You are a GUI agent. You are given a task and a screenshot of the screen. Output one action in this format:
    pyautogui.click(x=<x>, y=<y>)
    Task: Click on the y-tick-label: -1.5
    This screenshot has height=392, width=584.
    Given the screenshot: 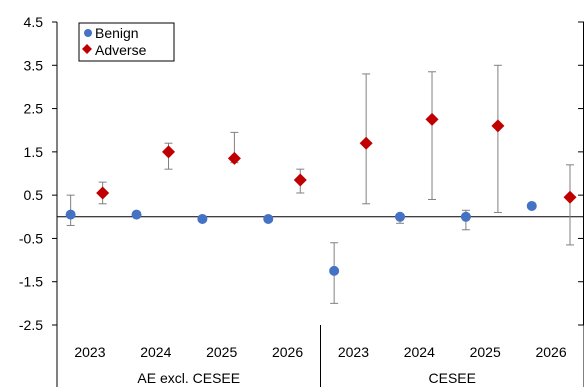 What is the action you would take?
    pyautogui.click(x=31, y=282)
    